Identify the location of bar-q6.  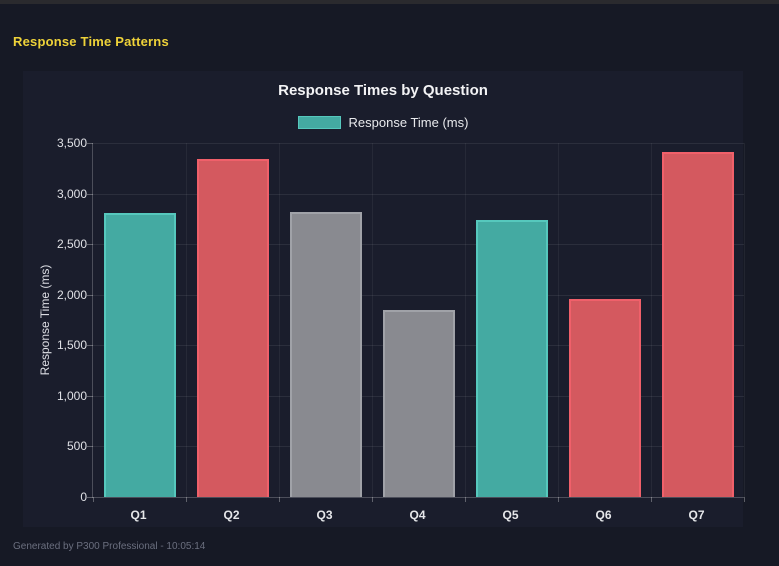
(604, 398).